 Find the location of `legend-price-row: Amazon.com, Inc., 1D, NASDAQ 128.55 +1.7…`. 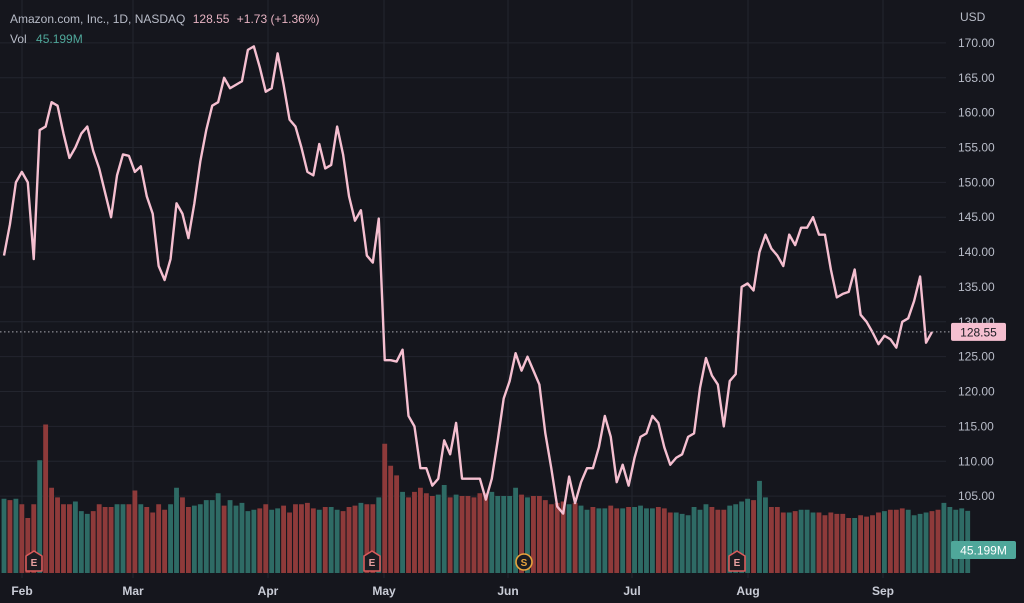

legend-price-row: Amazon.com, Inc., 1D, NASDAQ 128.55 +1.7… is located at coordinates (165, 19).